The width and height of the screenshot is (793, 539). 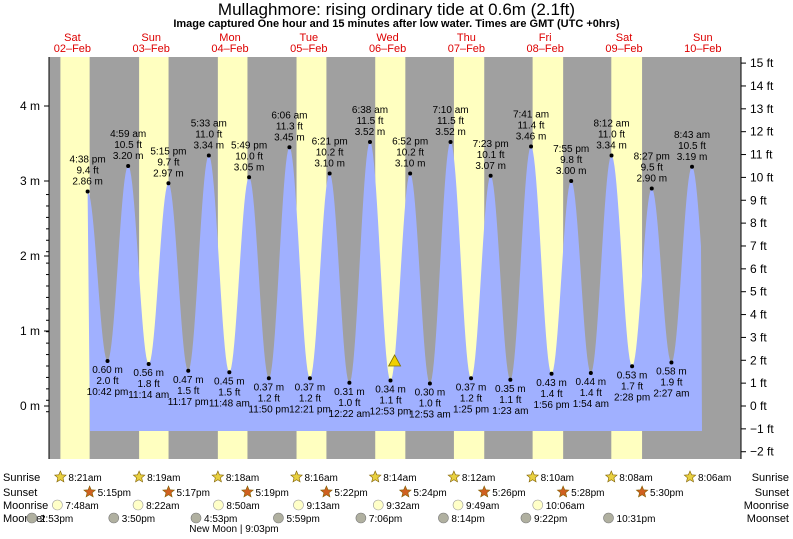 What do you see at coordinates (289, 126) in the screenshot?
I see `tide-ft: 11.3 ft` at bounding box center [289, 126].